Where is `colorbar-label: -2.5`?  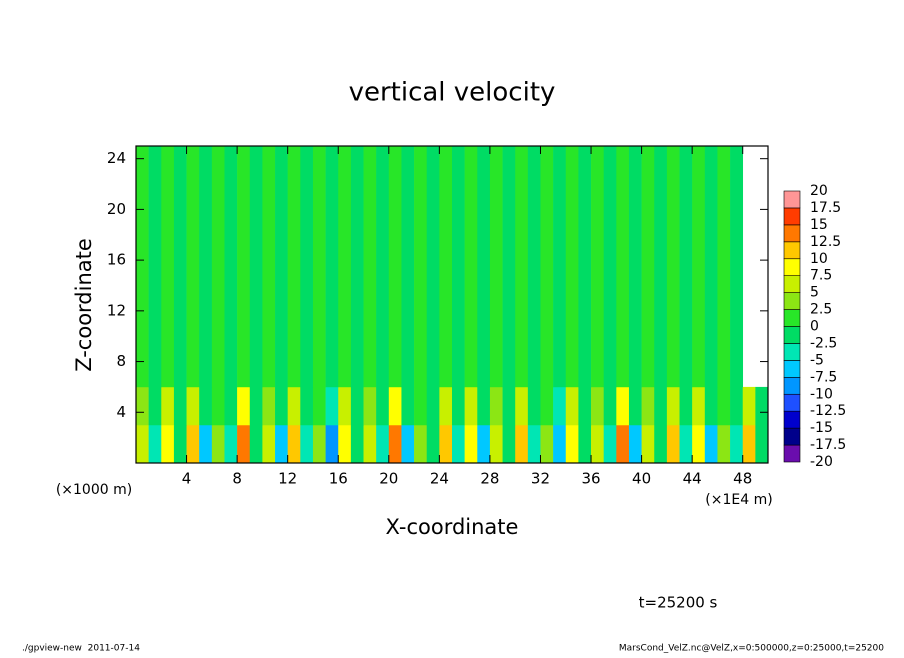
colorbar-label: -2.5 is located at coordinates (823, 343).